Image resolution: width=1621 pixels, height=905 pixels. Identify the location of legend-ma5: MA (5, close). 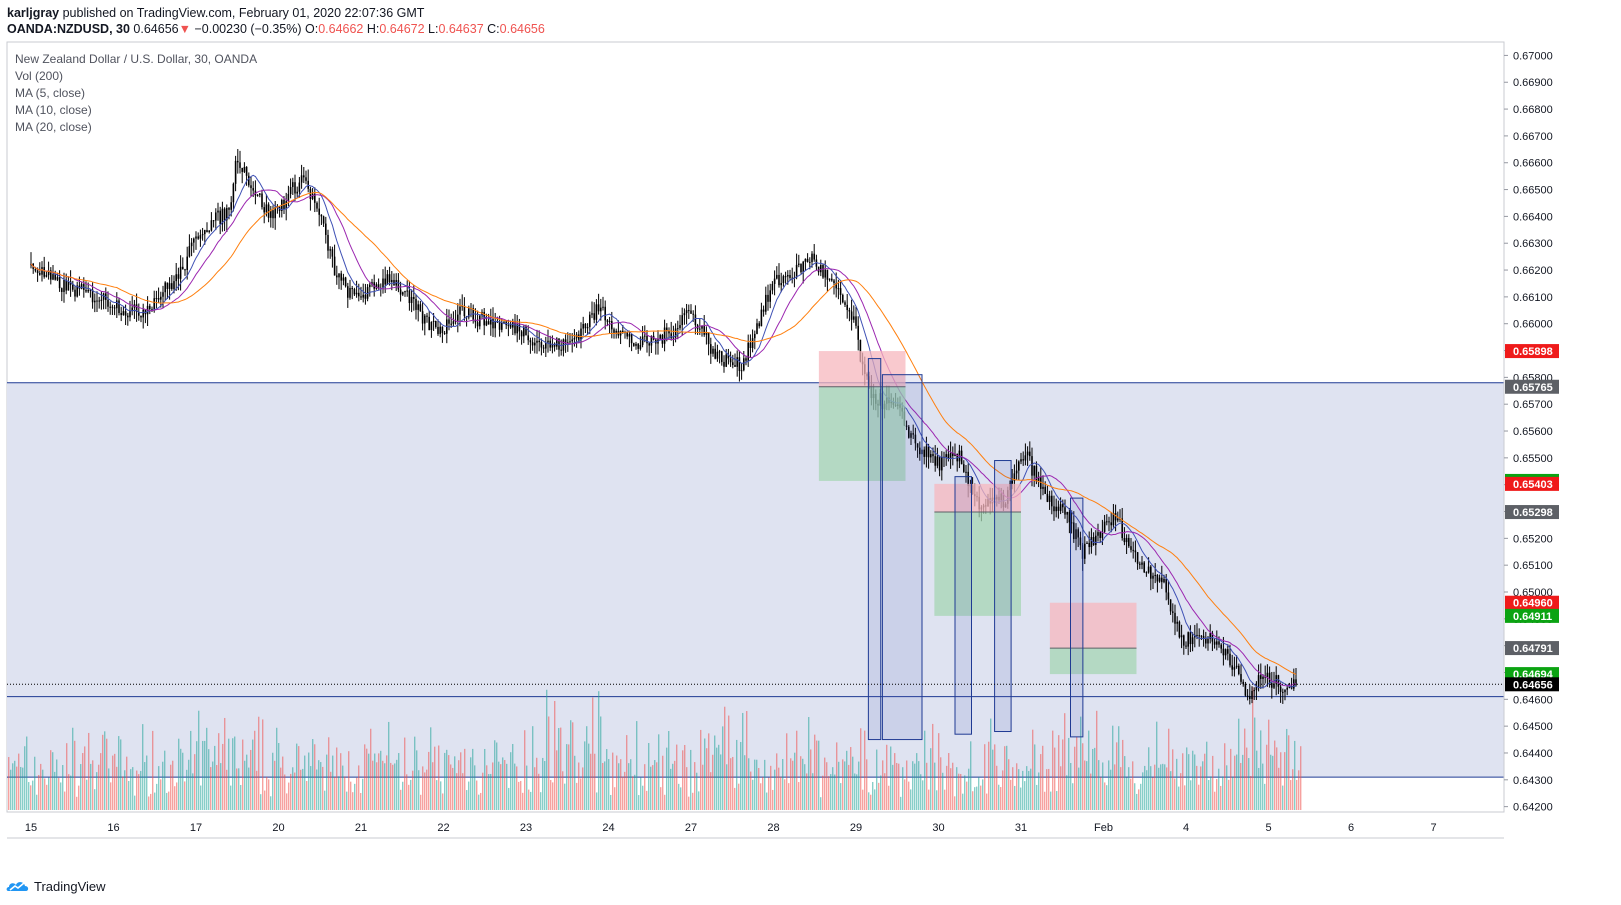
(50, 93).